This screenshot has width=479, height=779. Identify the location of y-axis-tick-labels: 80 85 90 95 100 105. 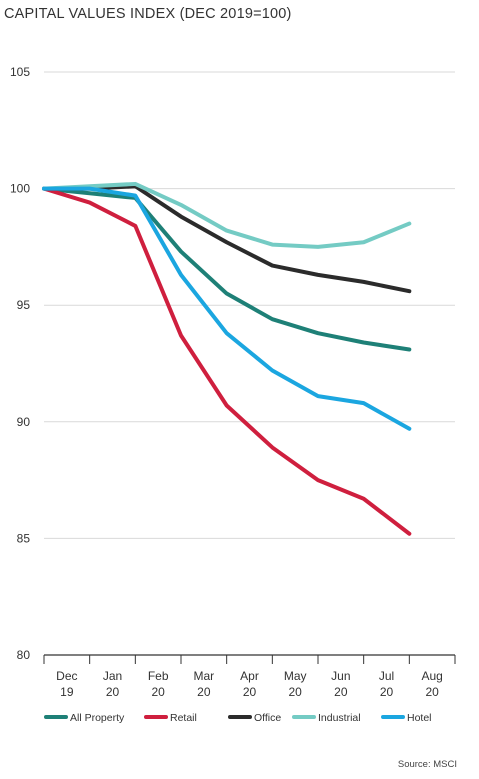
(20, 363).